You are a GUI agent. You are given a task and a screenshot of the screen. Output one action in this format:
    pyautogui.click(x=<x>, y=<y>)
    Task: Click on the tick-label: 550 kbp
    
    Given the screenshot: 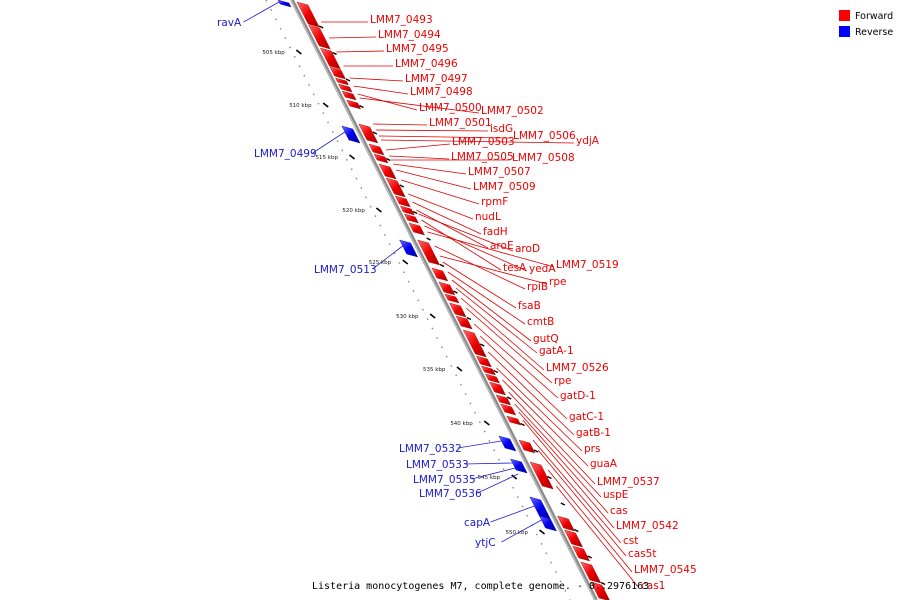 What is the action you would take?
    pyautogui.click(x=517, y=533)
    